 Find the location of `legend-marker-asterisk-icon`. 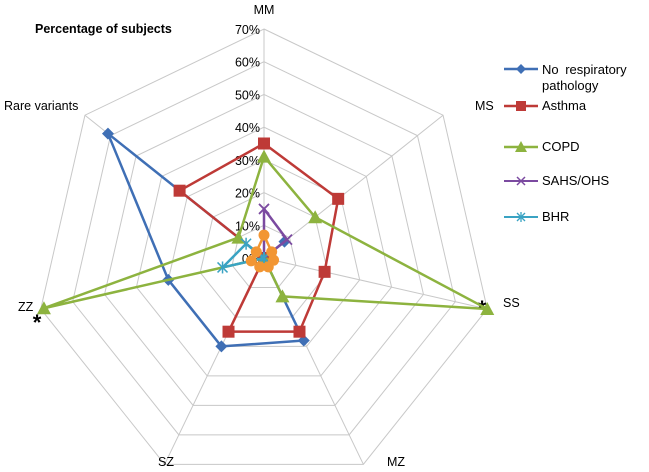

legend-marker-asterisk-icon is located at coordinates (521, 217).